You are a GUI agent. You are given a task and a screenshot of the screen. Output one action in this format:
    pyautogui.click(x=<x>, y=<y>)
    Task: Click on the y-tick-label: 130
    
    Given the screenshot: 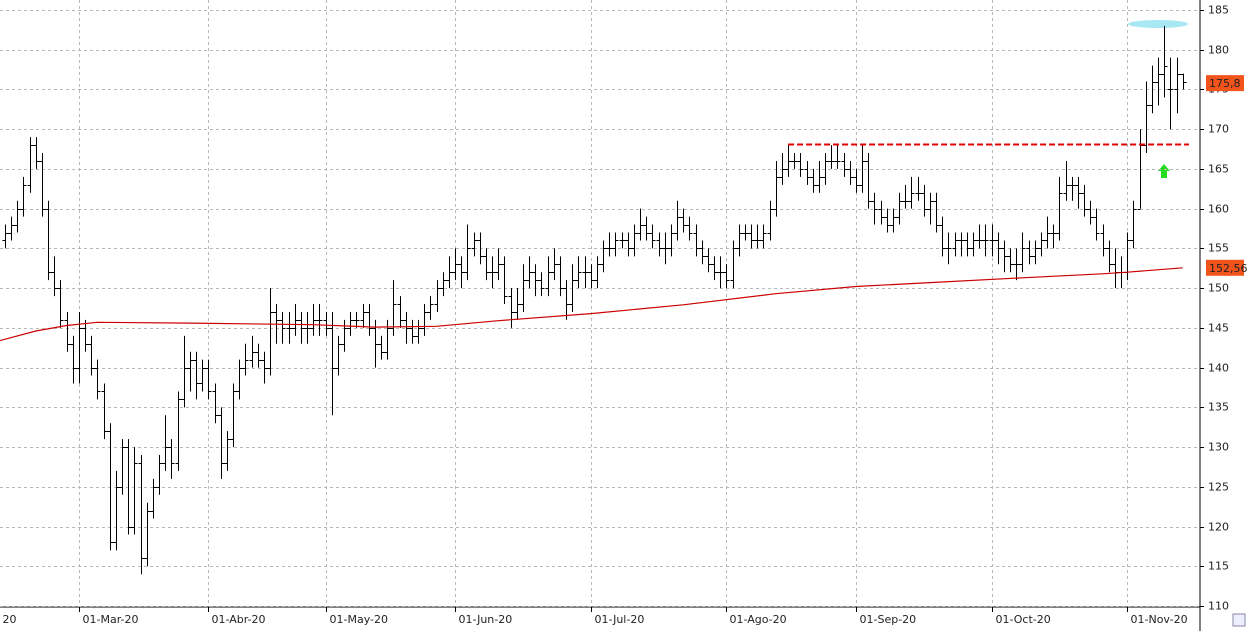 What is the action you would take?
    pyautogui.click(x=1218, y=447)
    